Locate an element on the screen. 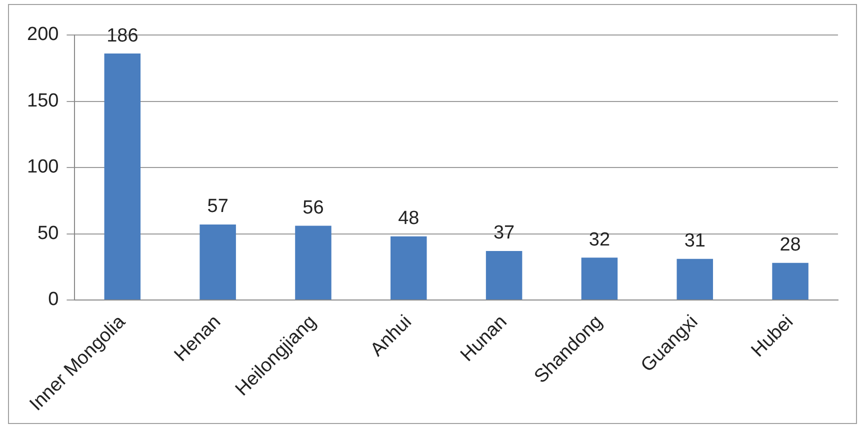 The width and height of the screenshot is (859, 428). y-tick-label: 50 is located at coordinates (48, 233).